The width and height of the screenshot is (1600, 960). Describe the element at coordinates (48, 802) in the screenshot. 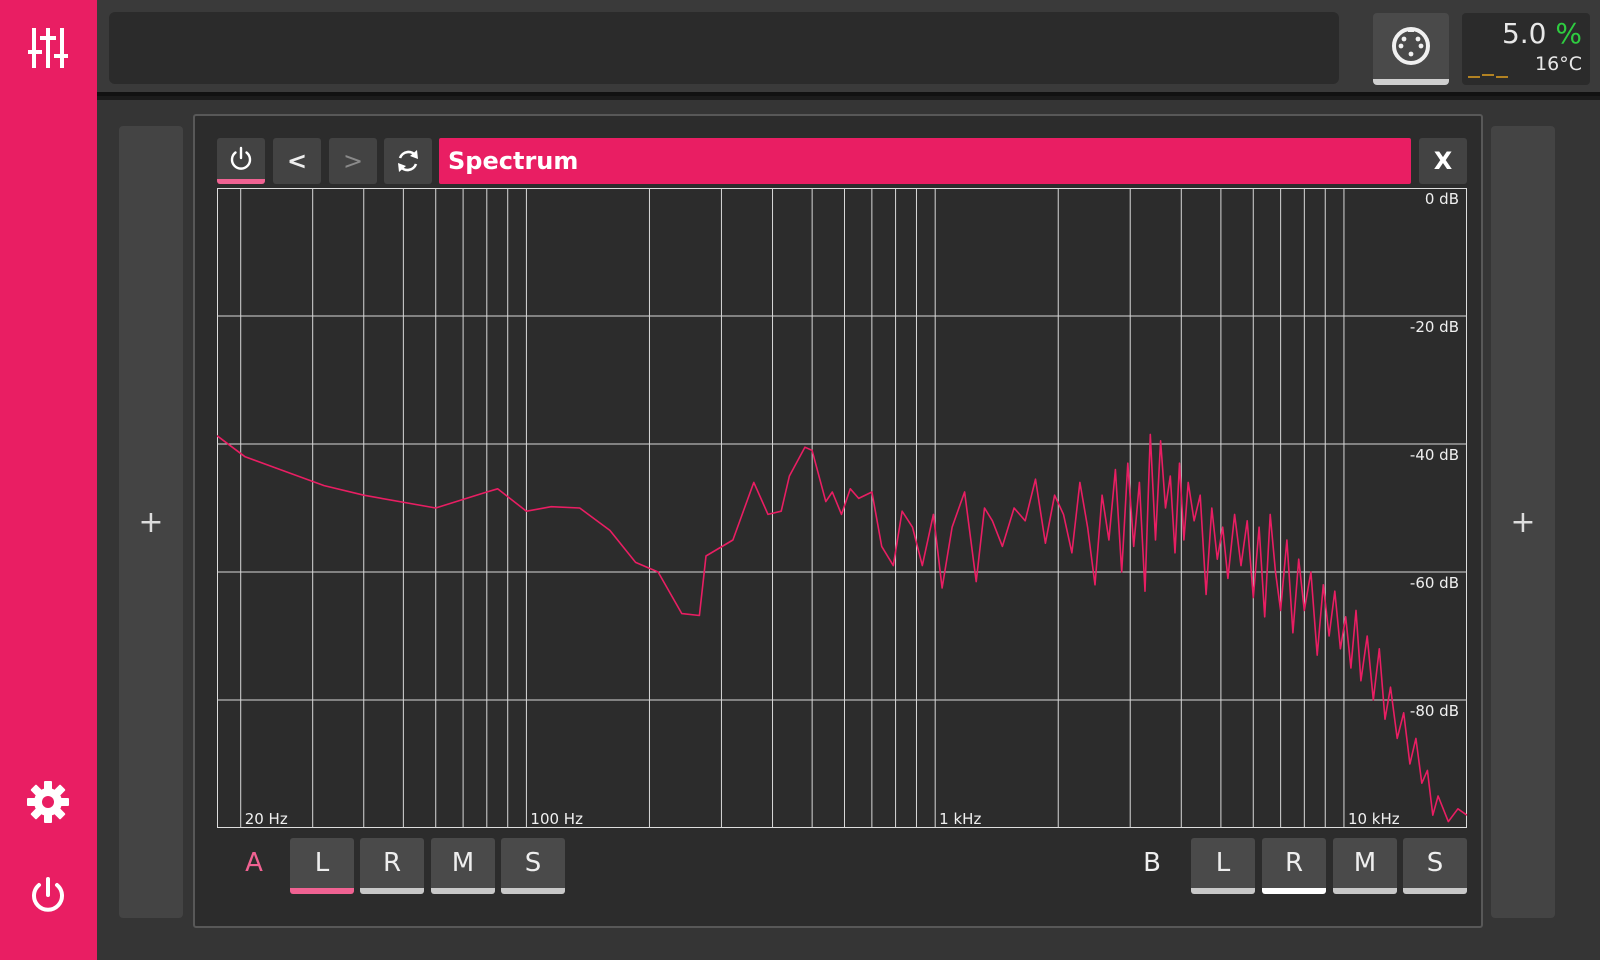

I see `gear-icon` at that location.